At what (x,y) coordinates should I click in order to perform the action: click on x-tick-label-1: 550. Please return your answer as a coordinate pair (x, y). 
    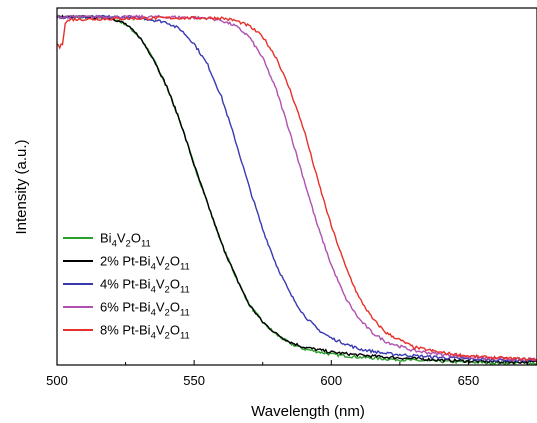
    Looking at the image, I should click on (194, 380).